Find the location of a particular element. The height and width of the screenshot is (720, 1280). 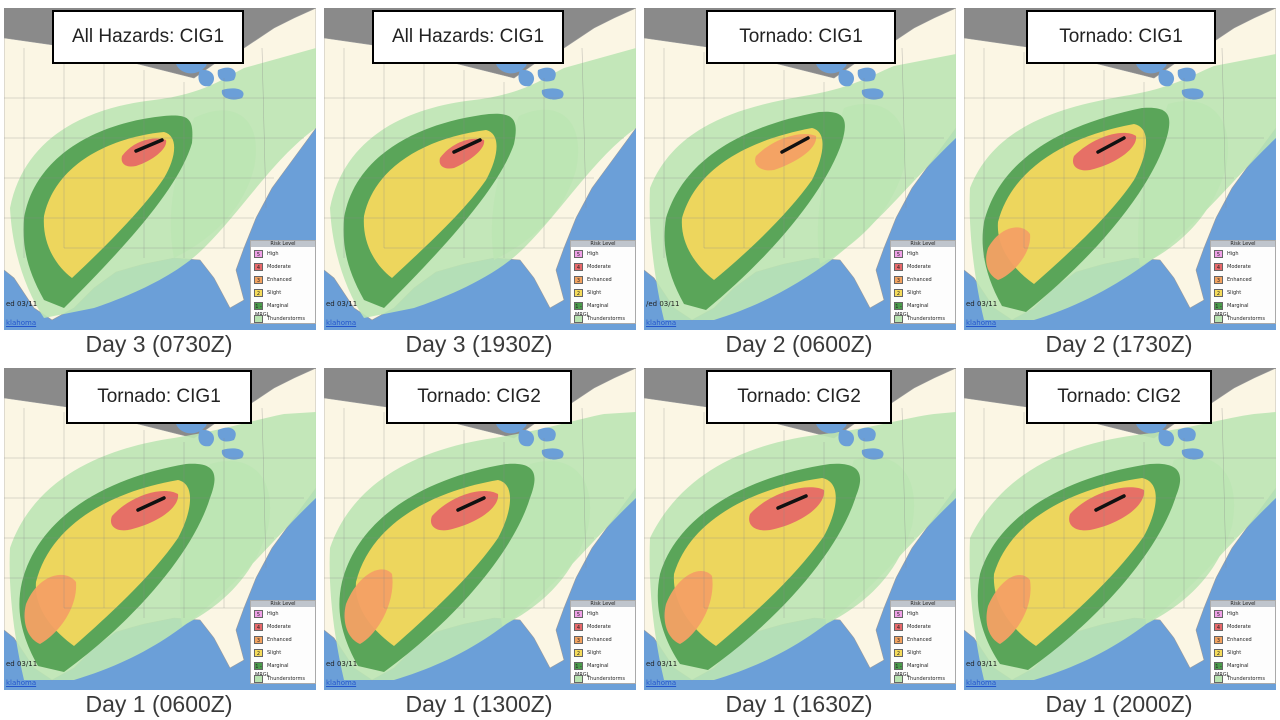

panel-title: All Hazards: CIG1 is located at coordinates (148, 37).